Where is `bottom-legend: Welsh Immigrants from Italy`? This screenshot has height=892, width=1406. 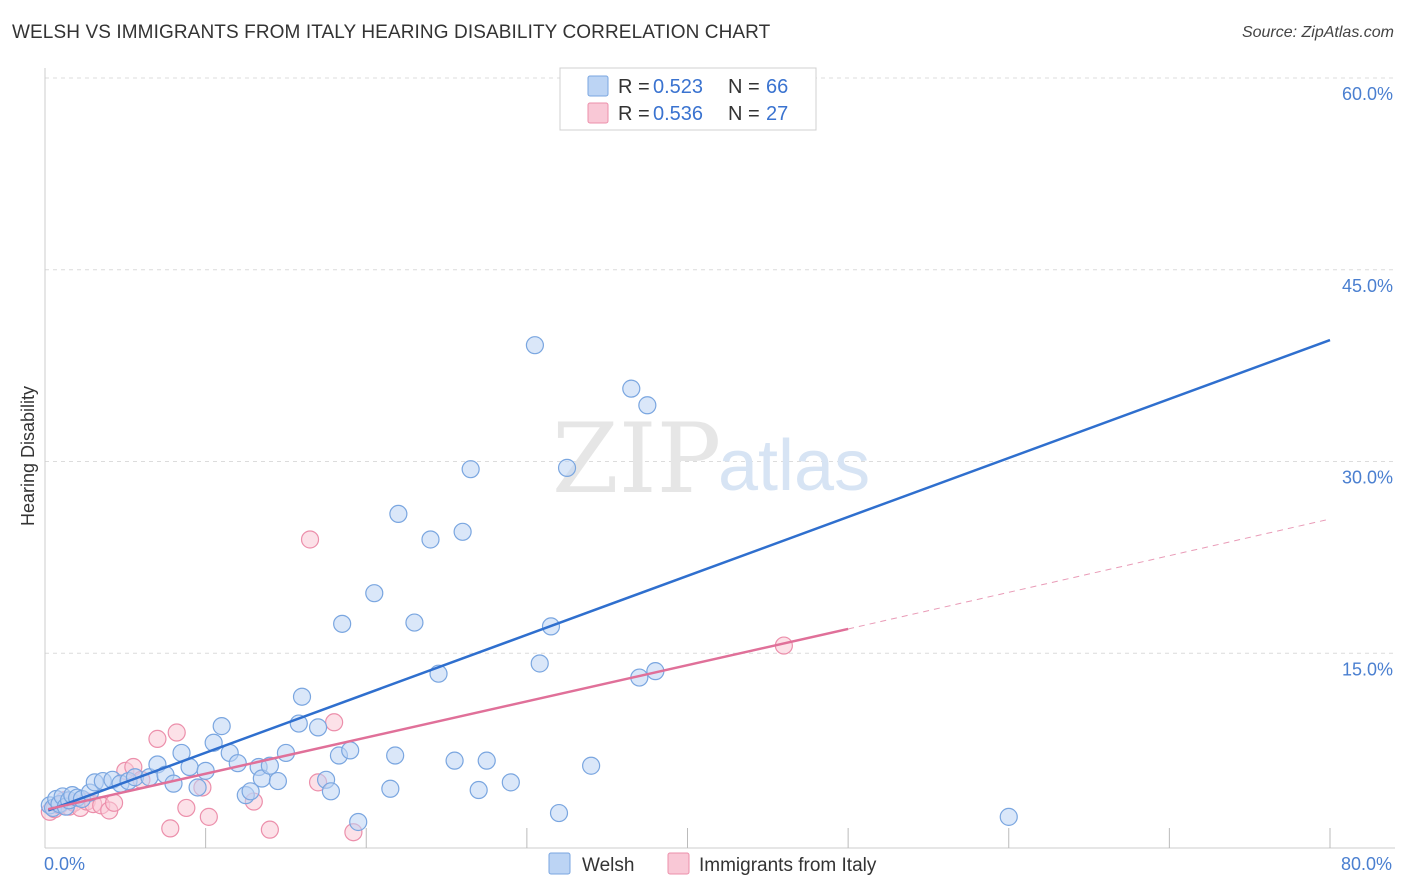
bottom-legend: Welsh Immigrants from Italy is located at coordinates (712, 864).